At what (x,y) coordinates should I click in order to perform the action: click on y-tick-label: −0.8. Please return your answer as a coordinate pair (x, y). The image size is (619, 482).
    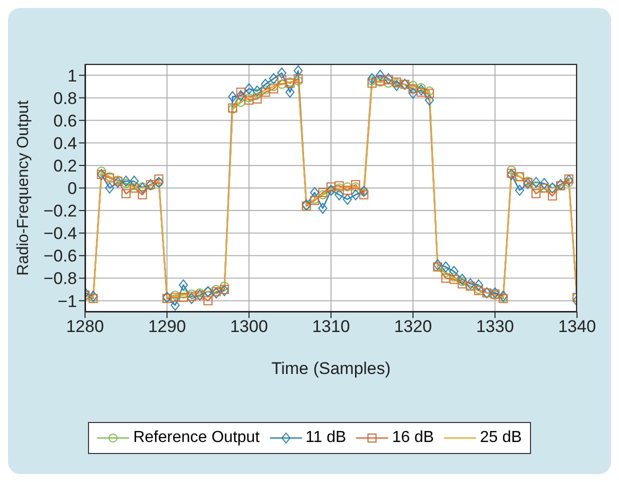
    Looking at the image, I should click on (60, 278).